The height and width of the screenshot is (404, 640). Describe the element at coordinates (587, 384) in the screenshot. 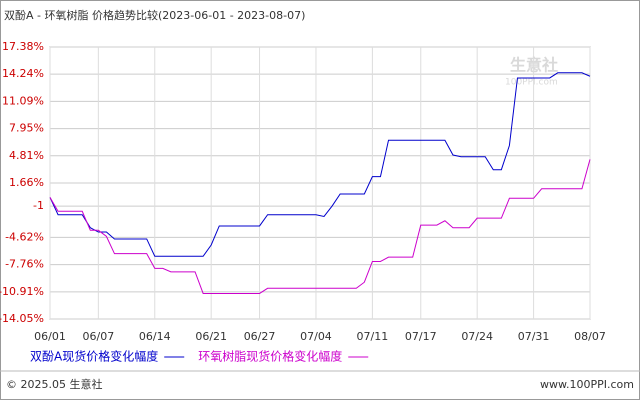

I see `footer-right: www.100PPI.com` at that location.